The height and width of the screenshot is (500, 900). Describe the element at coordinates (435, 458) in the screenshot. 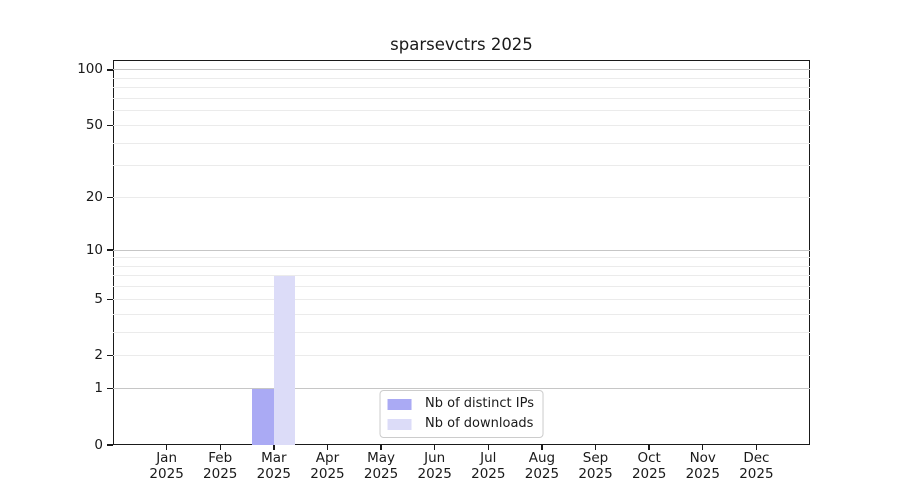

I see `x-tick-month: Jun` at that location.